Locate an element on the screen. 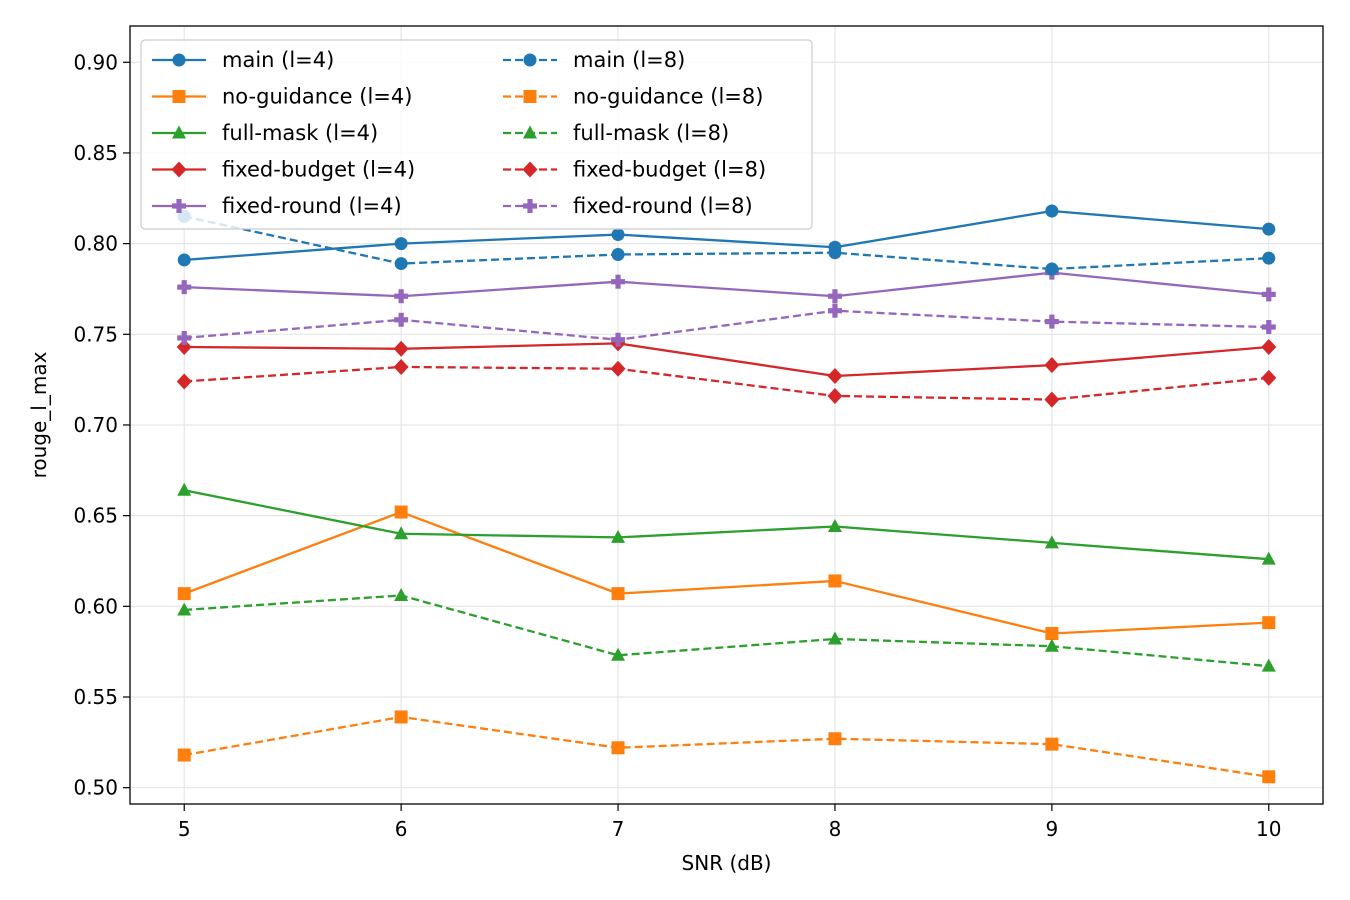  x-tick-label: 7 is located at coordinates (618, 829).